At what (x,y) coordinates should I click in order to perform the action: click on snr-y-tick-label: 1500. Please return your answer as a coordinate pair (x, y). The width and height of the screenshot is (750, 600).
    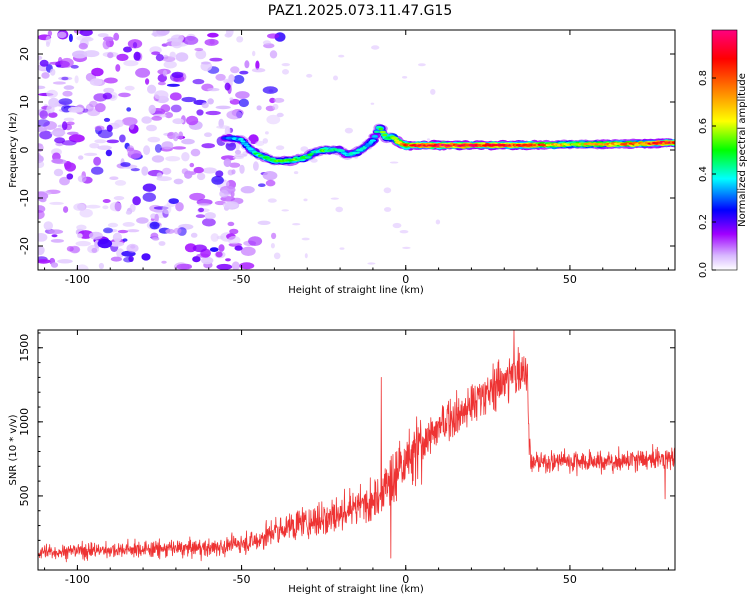
    Looking at the image, I should click on (24, 348).